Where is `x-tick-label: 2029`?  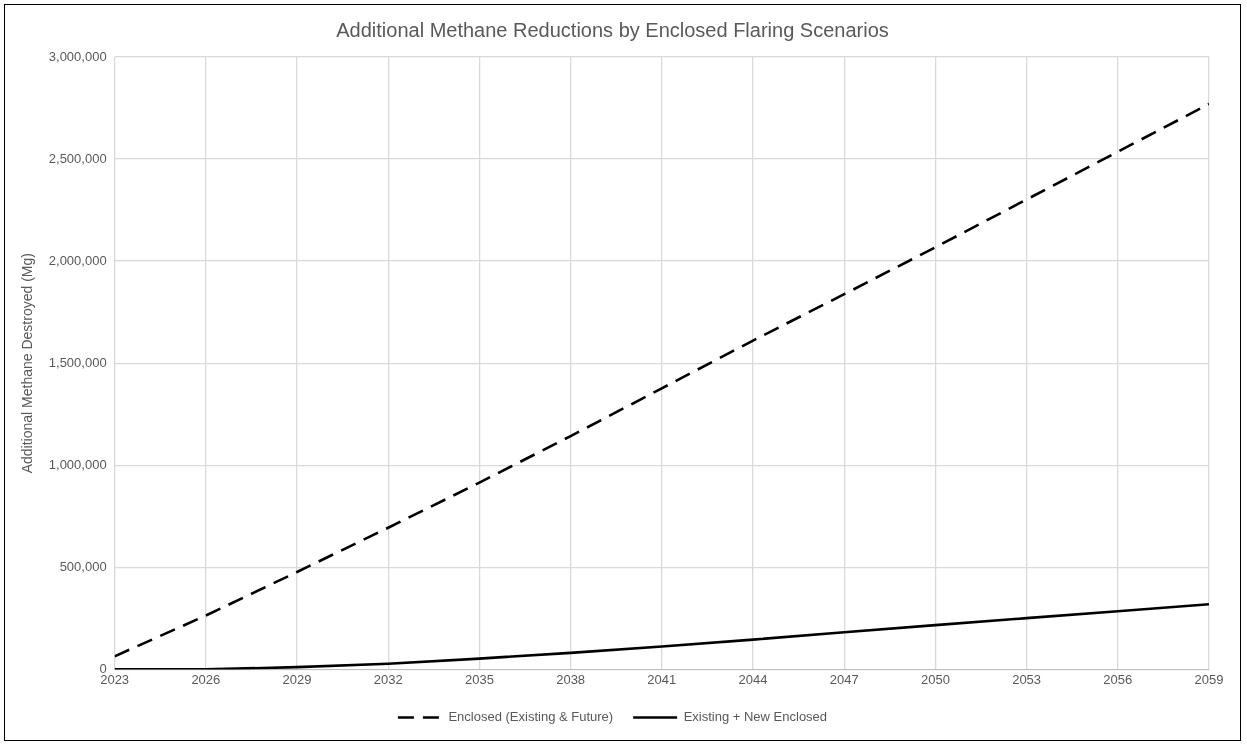
x-tick-label: 2029 is located at coordinates (297, 679).